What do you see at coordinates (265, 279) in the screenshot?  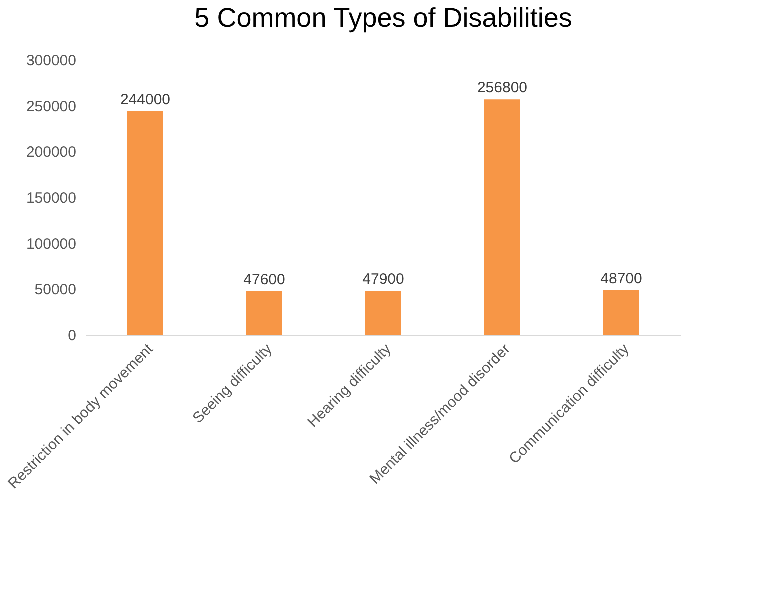 I see `data-label: 47600` at bounding box center [265, 279].